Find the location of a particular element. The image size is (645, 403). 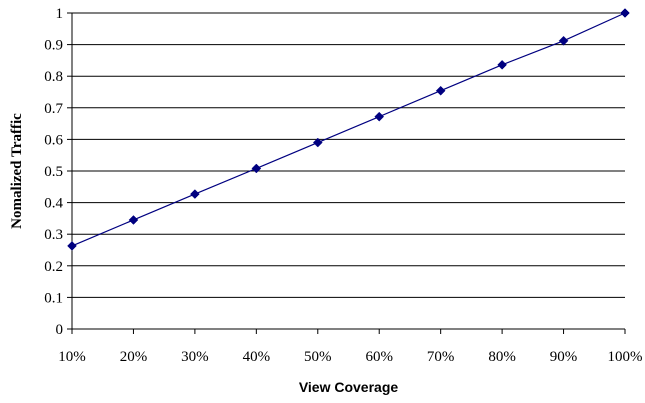

x-tick-label: 10% is located at coordinates (72, 357).